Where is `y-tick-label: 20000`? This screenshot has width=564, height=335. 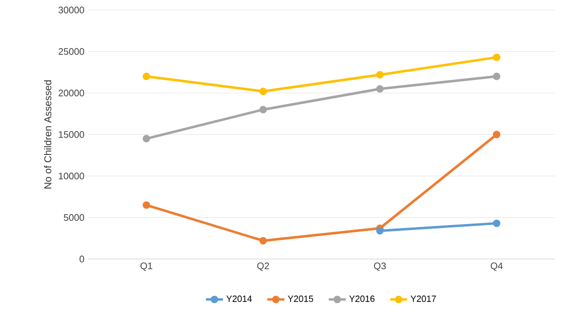 y-tick-label: 20000 is located at coordinates (71, 93).